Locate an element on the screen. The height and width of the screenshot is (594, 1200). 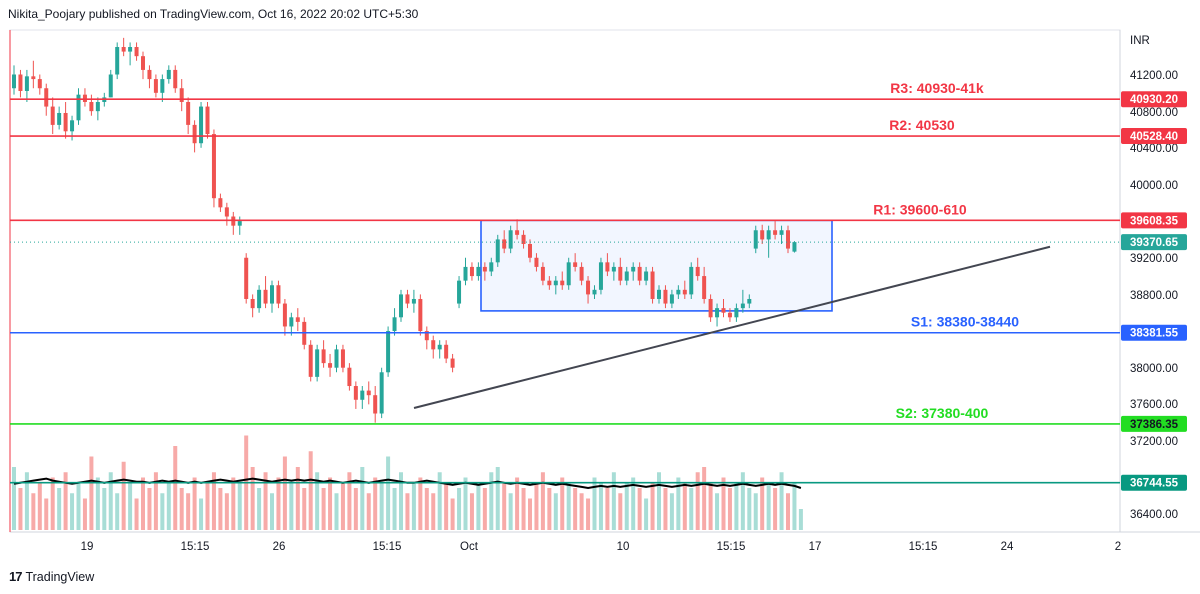
close-value: 39370.65 is located at coordinates (359, 41).